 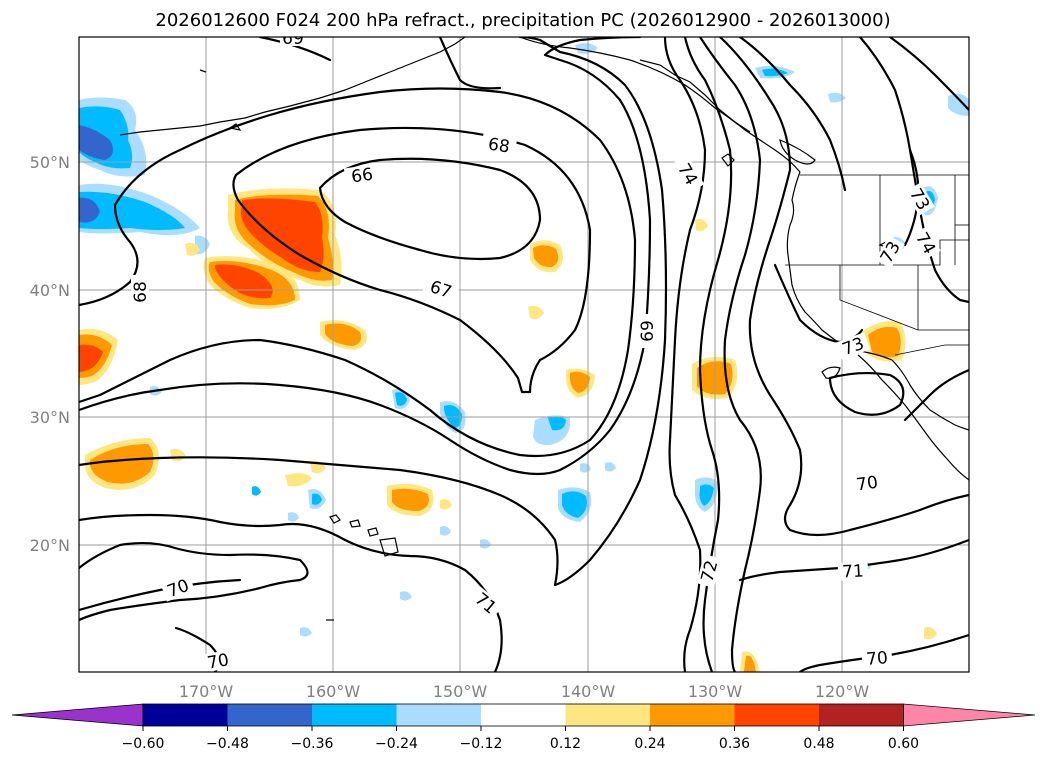 I want to click on colorbar-tick-label: −0.48, so click(x=227, y=744).